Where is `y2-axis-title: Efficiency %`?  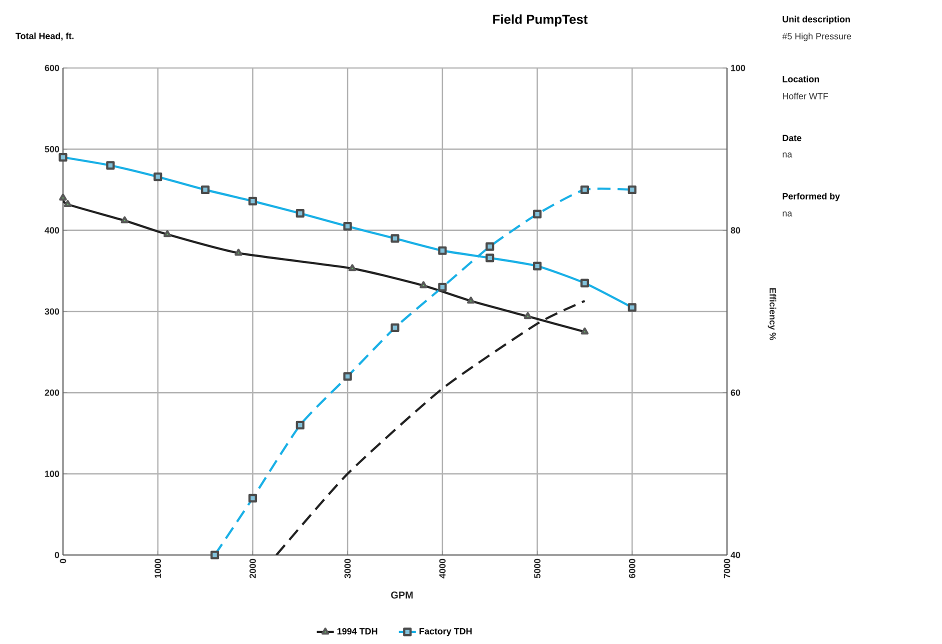 y2-axis-title: Efficiency % is located at coordinates (772, 314).